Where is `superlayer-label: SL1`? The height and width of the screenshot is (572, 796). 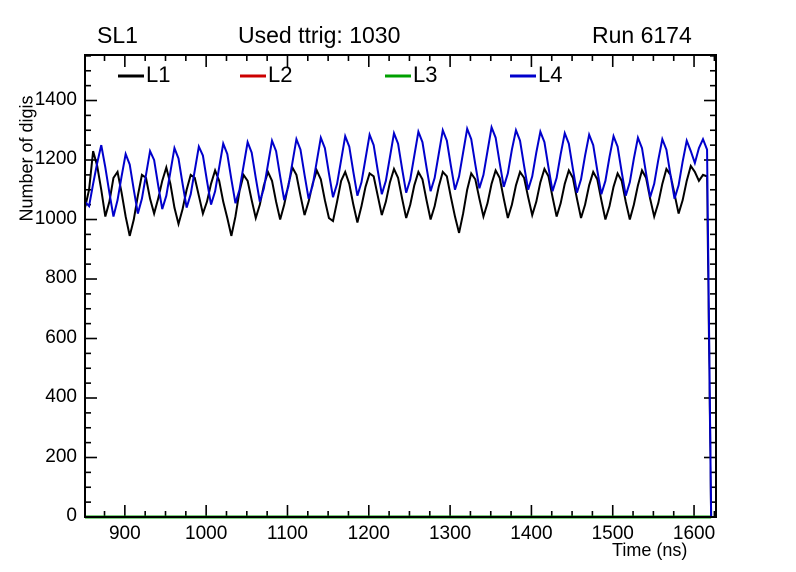
superlayer-label: SL1 is located at coordinates (117, 35).